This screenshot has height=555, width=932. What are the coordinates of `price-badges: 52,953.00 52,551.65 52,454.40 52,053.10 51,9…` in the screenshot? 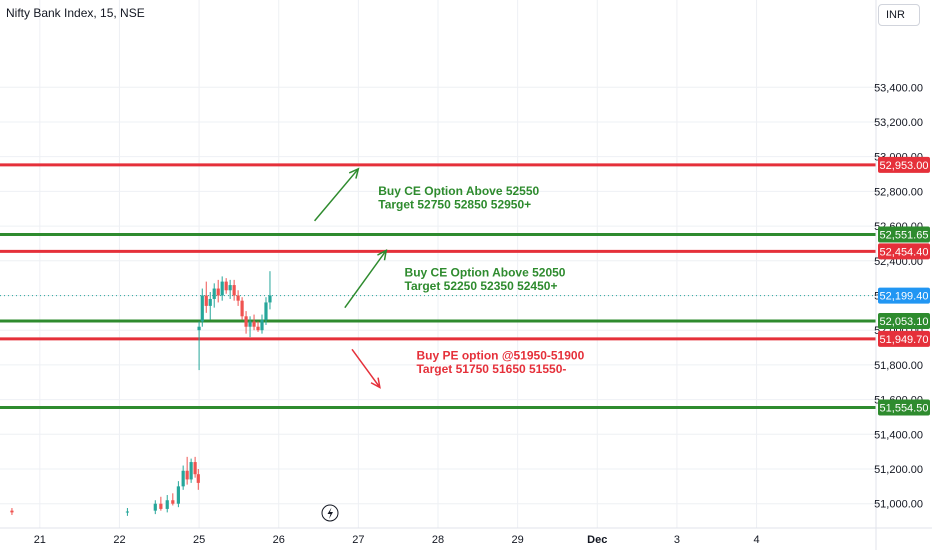 It's located at (904, 286).